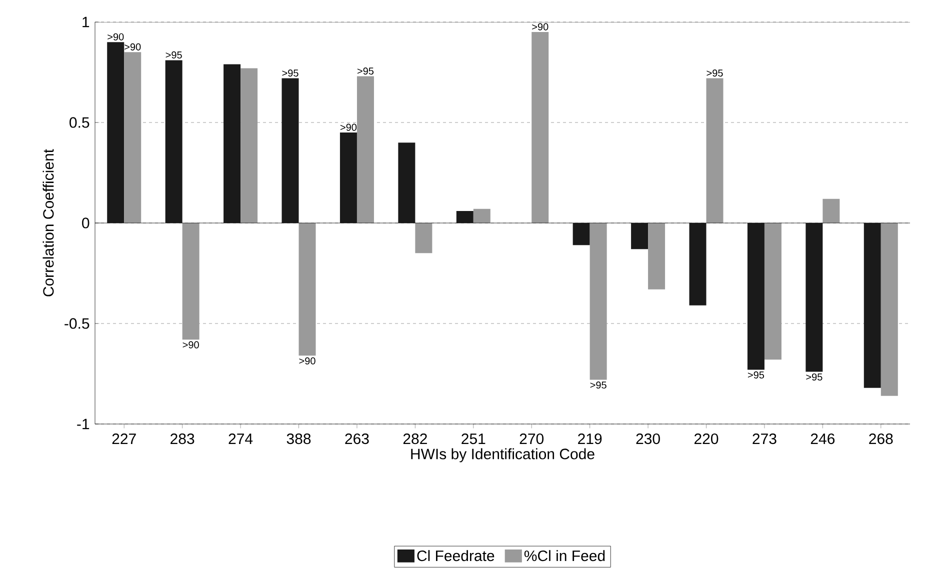 This screenshot has height=584, width=926. What do you see at coordinates (706, 438) in the screenshot?
I see `x-tick-label: 220` at bounding box center [706, 438].